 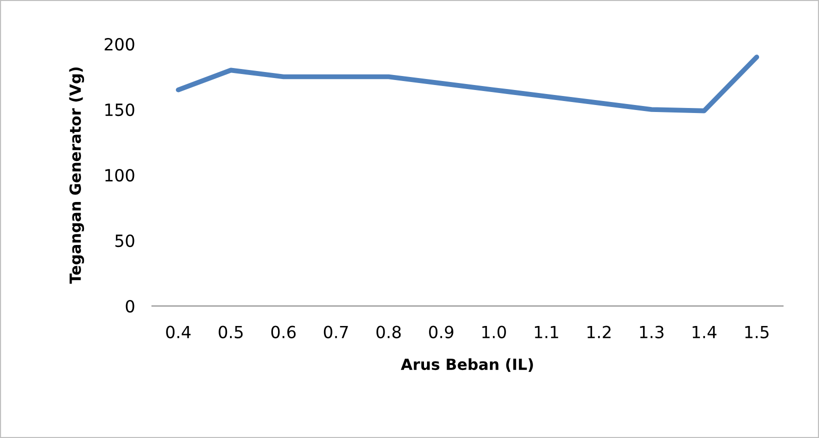 I want to click on y-tick-label: 150, so click(x=119, y=109).